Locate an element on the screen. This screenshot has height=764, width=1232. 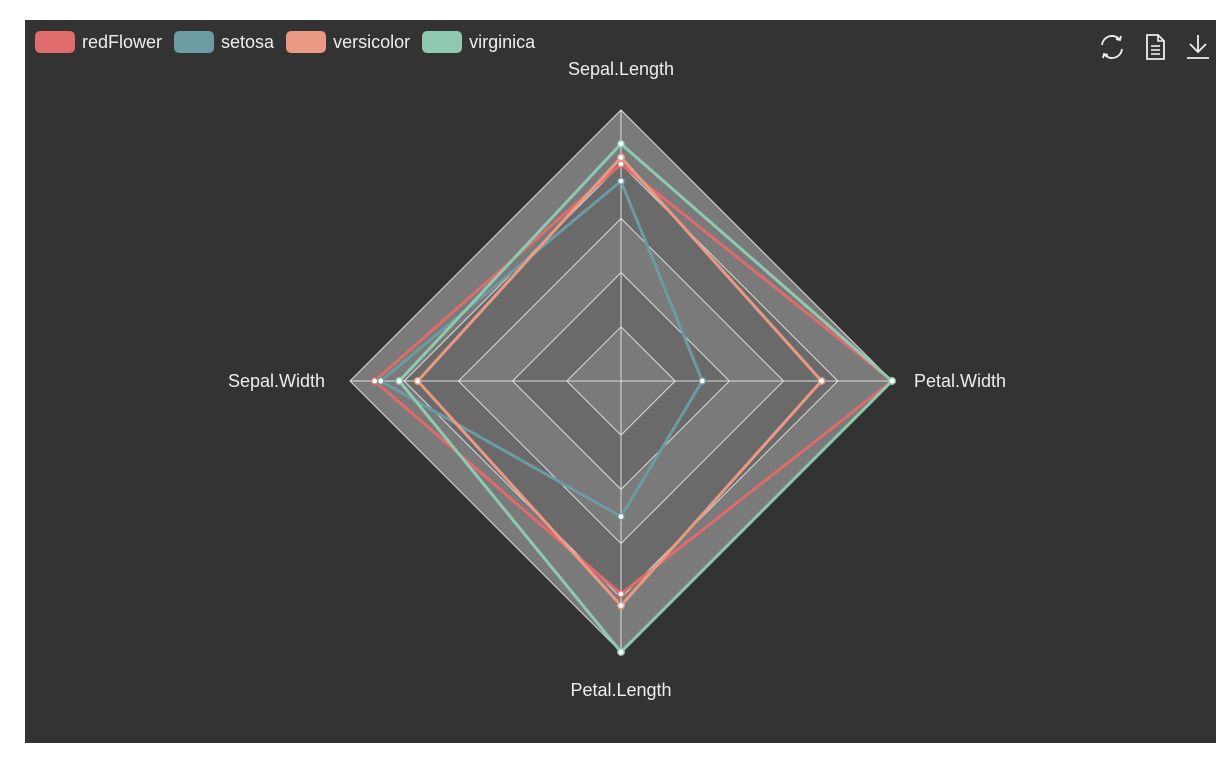
toolbox is located at coordinates (1147, 47).